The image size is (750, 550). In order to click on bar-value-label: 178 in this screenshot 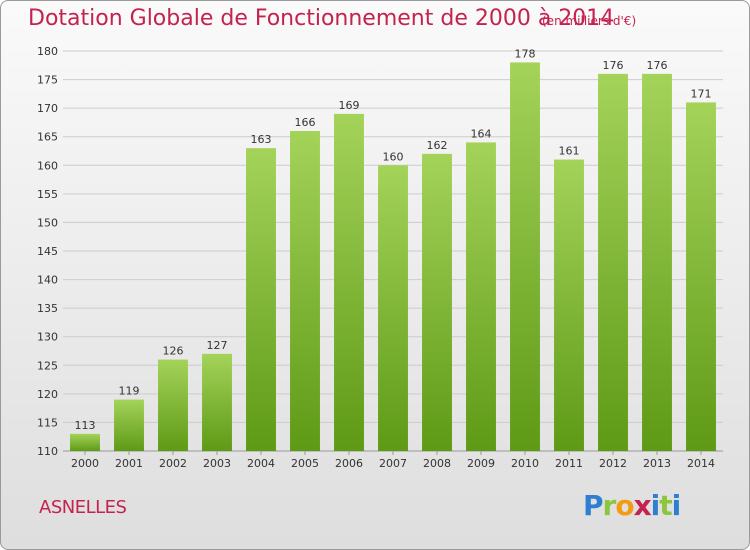, I will do `click(525, 53)`.